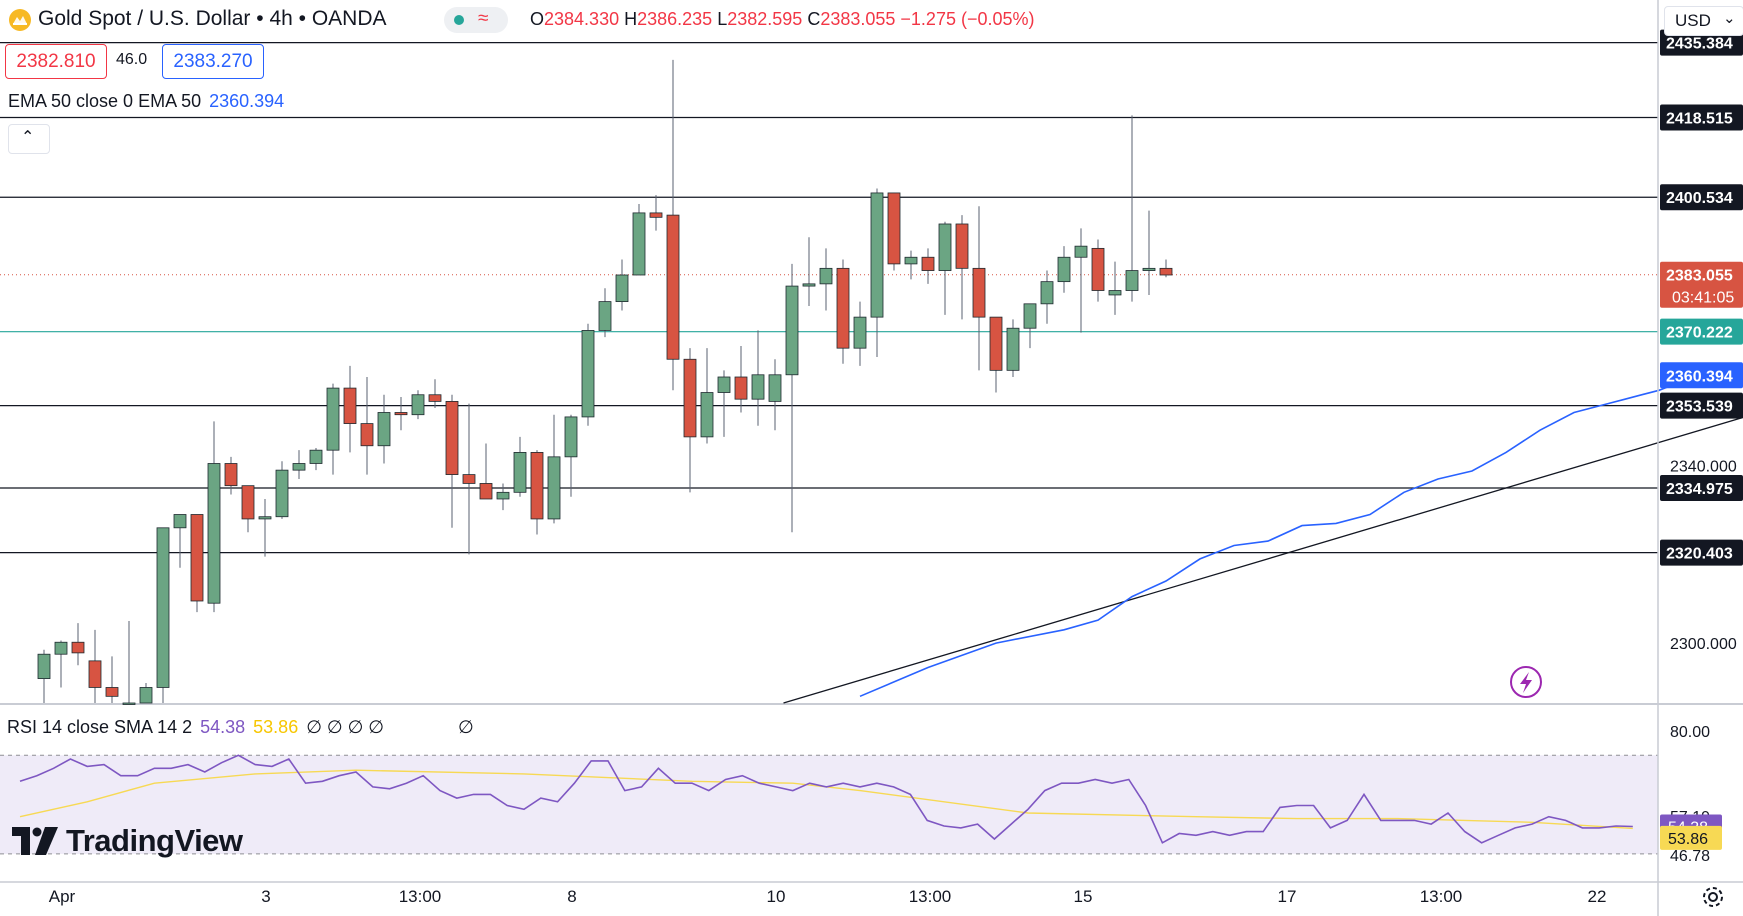 This screenshot has height=916, width=1743. Describe the element at coordinates (1699, 407) in the screenshot. I see `level-label: 2353.539` at that location.